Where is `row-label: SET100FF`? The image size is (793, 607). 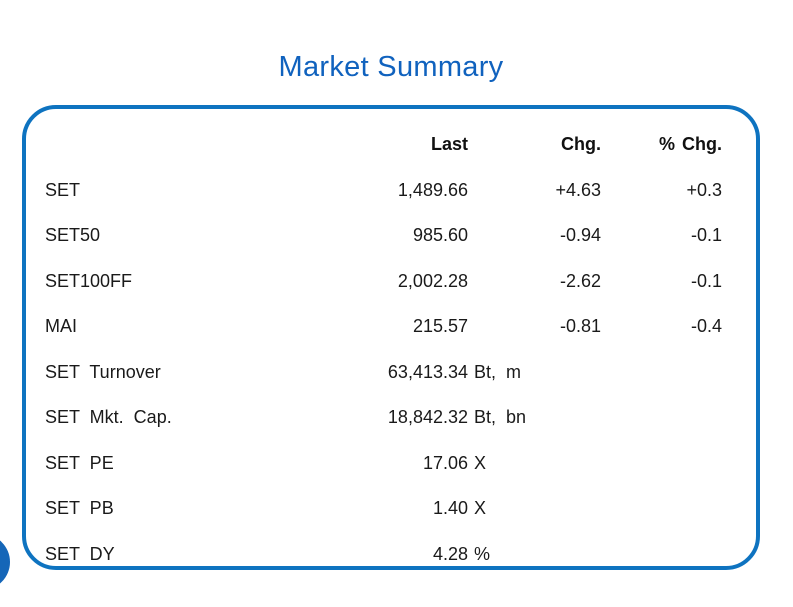 row-label: SET100FF is located at coordinates (89, 280).